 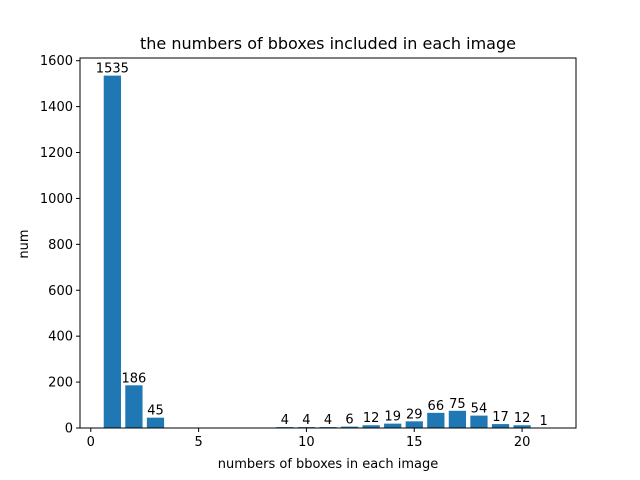 I want to click on y-tick-label-800: 800, so click(x=60, y=245).